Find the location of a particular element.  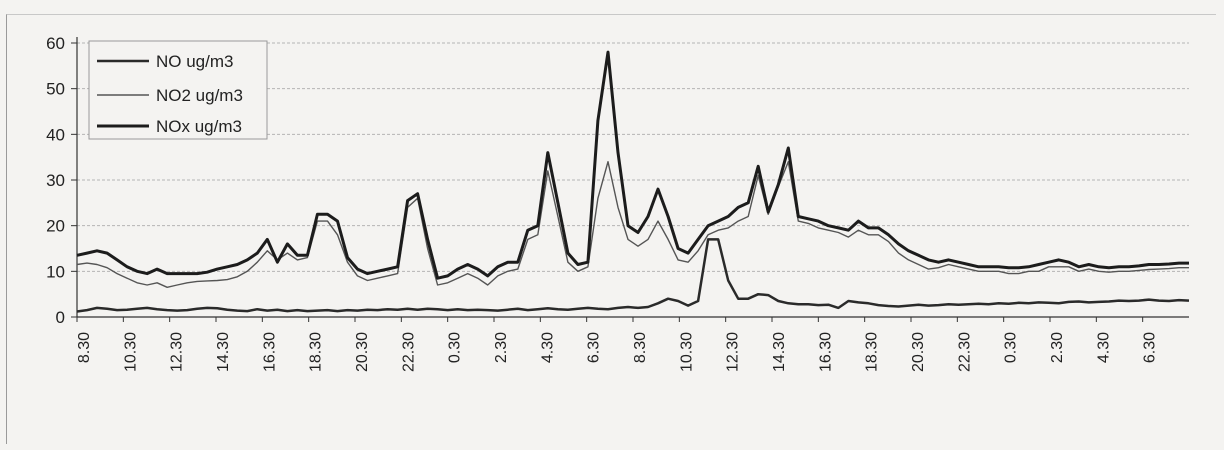

legend-label-no2: NO2 ug/m3 is located at coordinates (199, 95).